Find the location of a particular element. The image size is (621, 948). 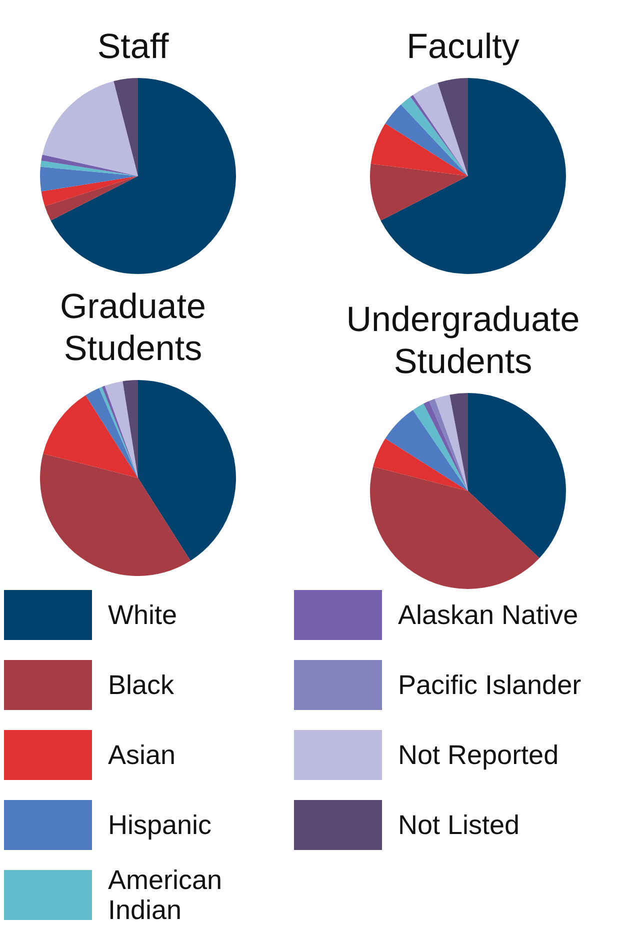

legend-label: White is located at coordinates (143, 615).